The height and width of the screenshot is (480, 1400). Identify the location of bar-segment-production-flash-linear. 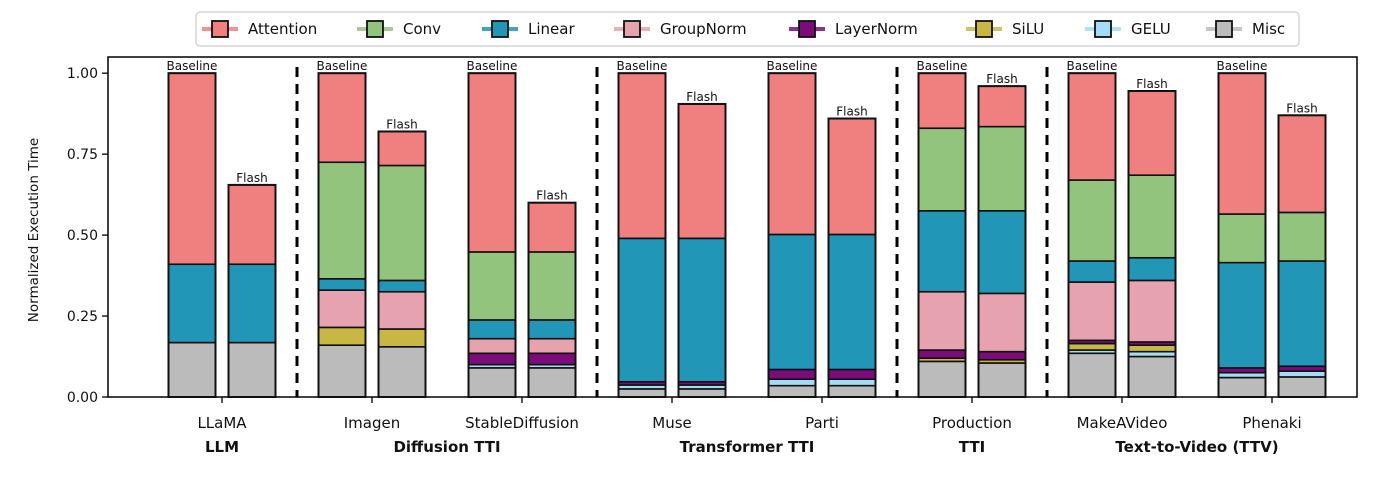
(1002, 252).